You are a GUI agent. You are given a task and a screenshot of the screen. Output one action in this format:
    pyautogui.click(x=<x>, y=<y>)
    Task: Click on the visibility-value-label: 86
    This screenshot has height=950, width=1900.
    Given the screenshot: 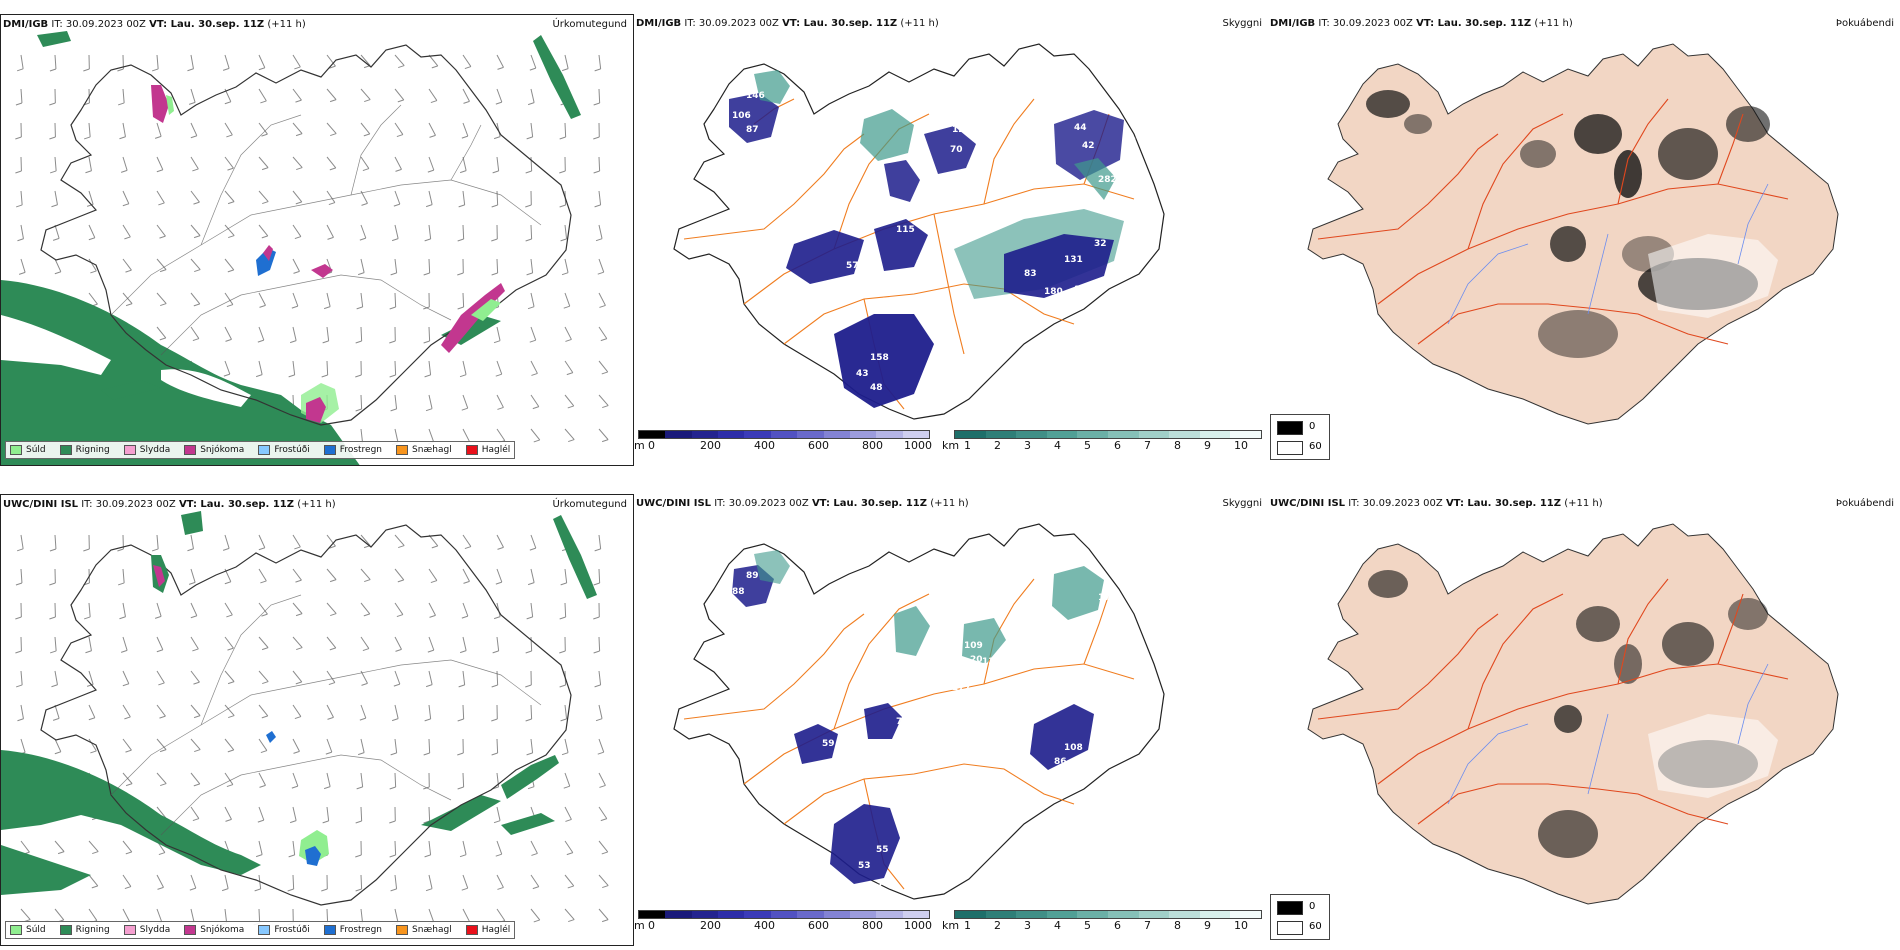 What is the action you would take?
    pyautogui.click(x=1060, y=762)
    